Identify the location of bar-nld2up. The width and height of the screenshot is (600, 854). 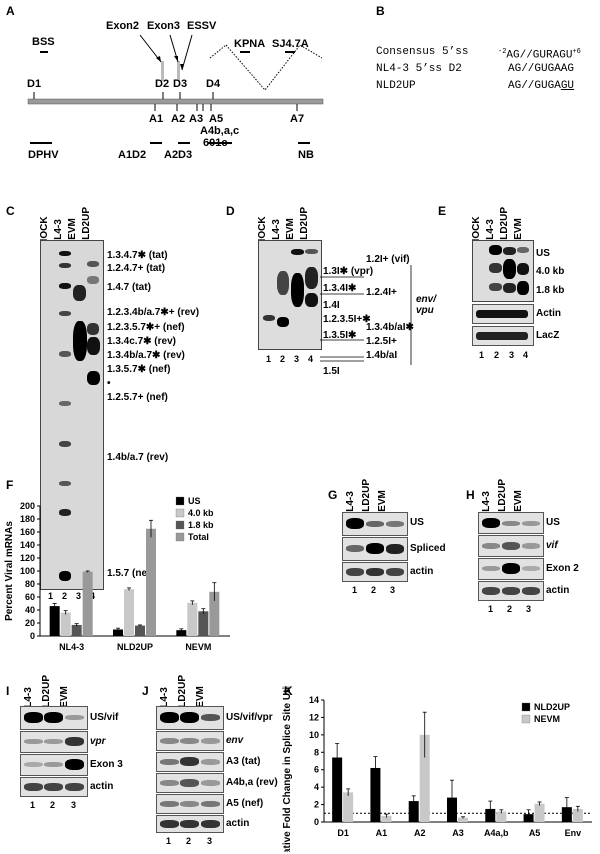
(413, 811).